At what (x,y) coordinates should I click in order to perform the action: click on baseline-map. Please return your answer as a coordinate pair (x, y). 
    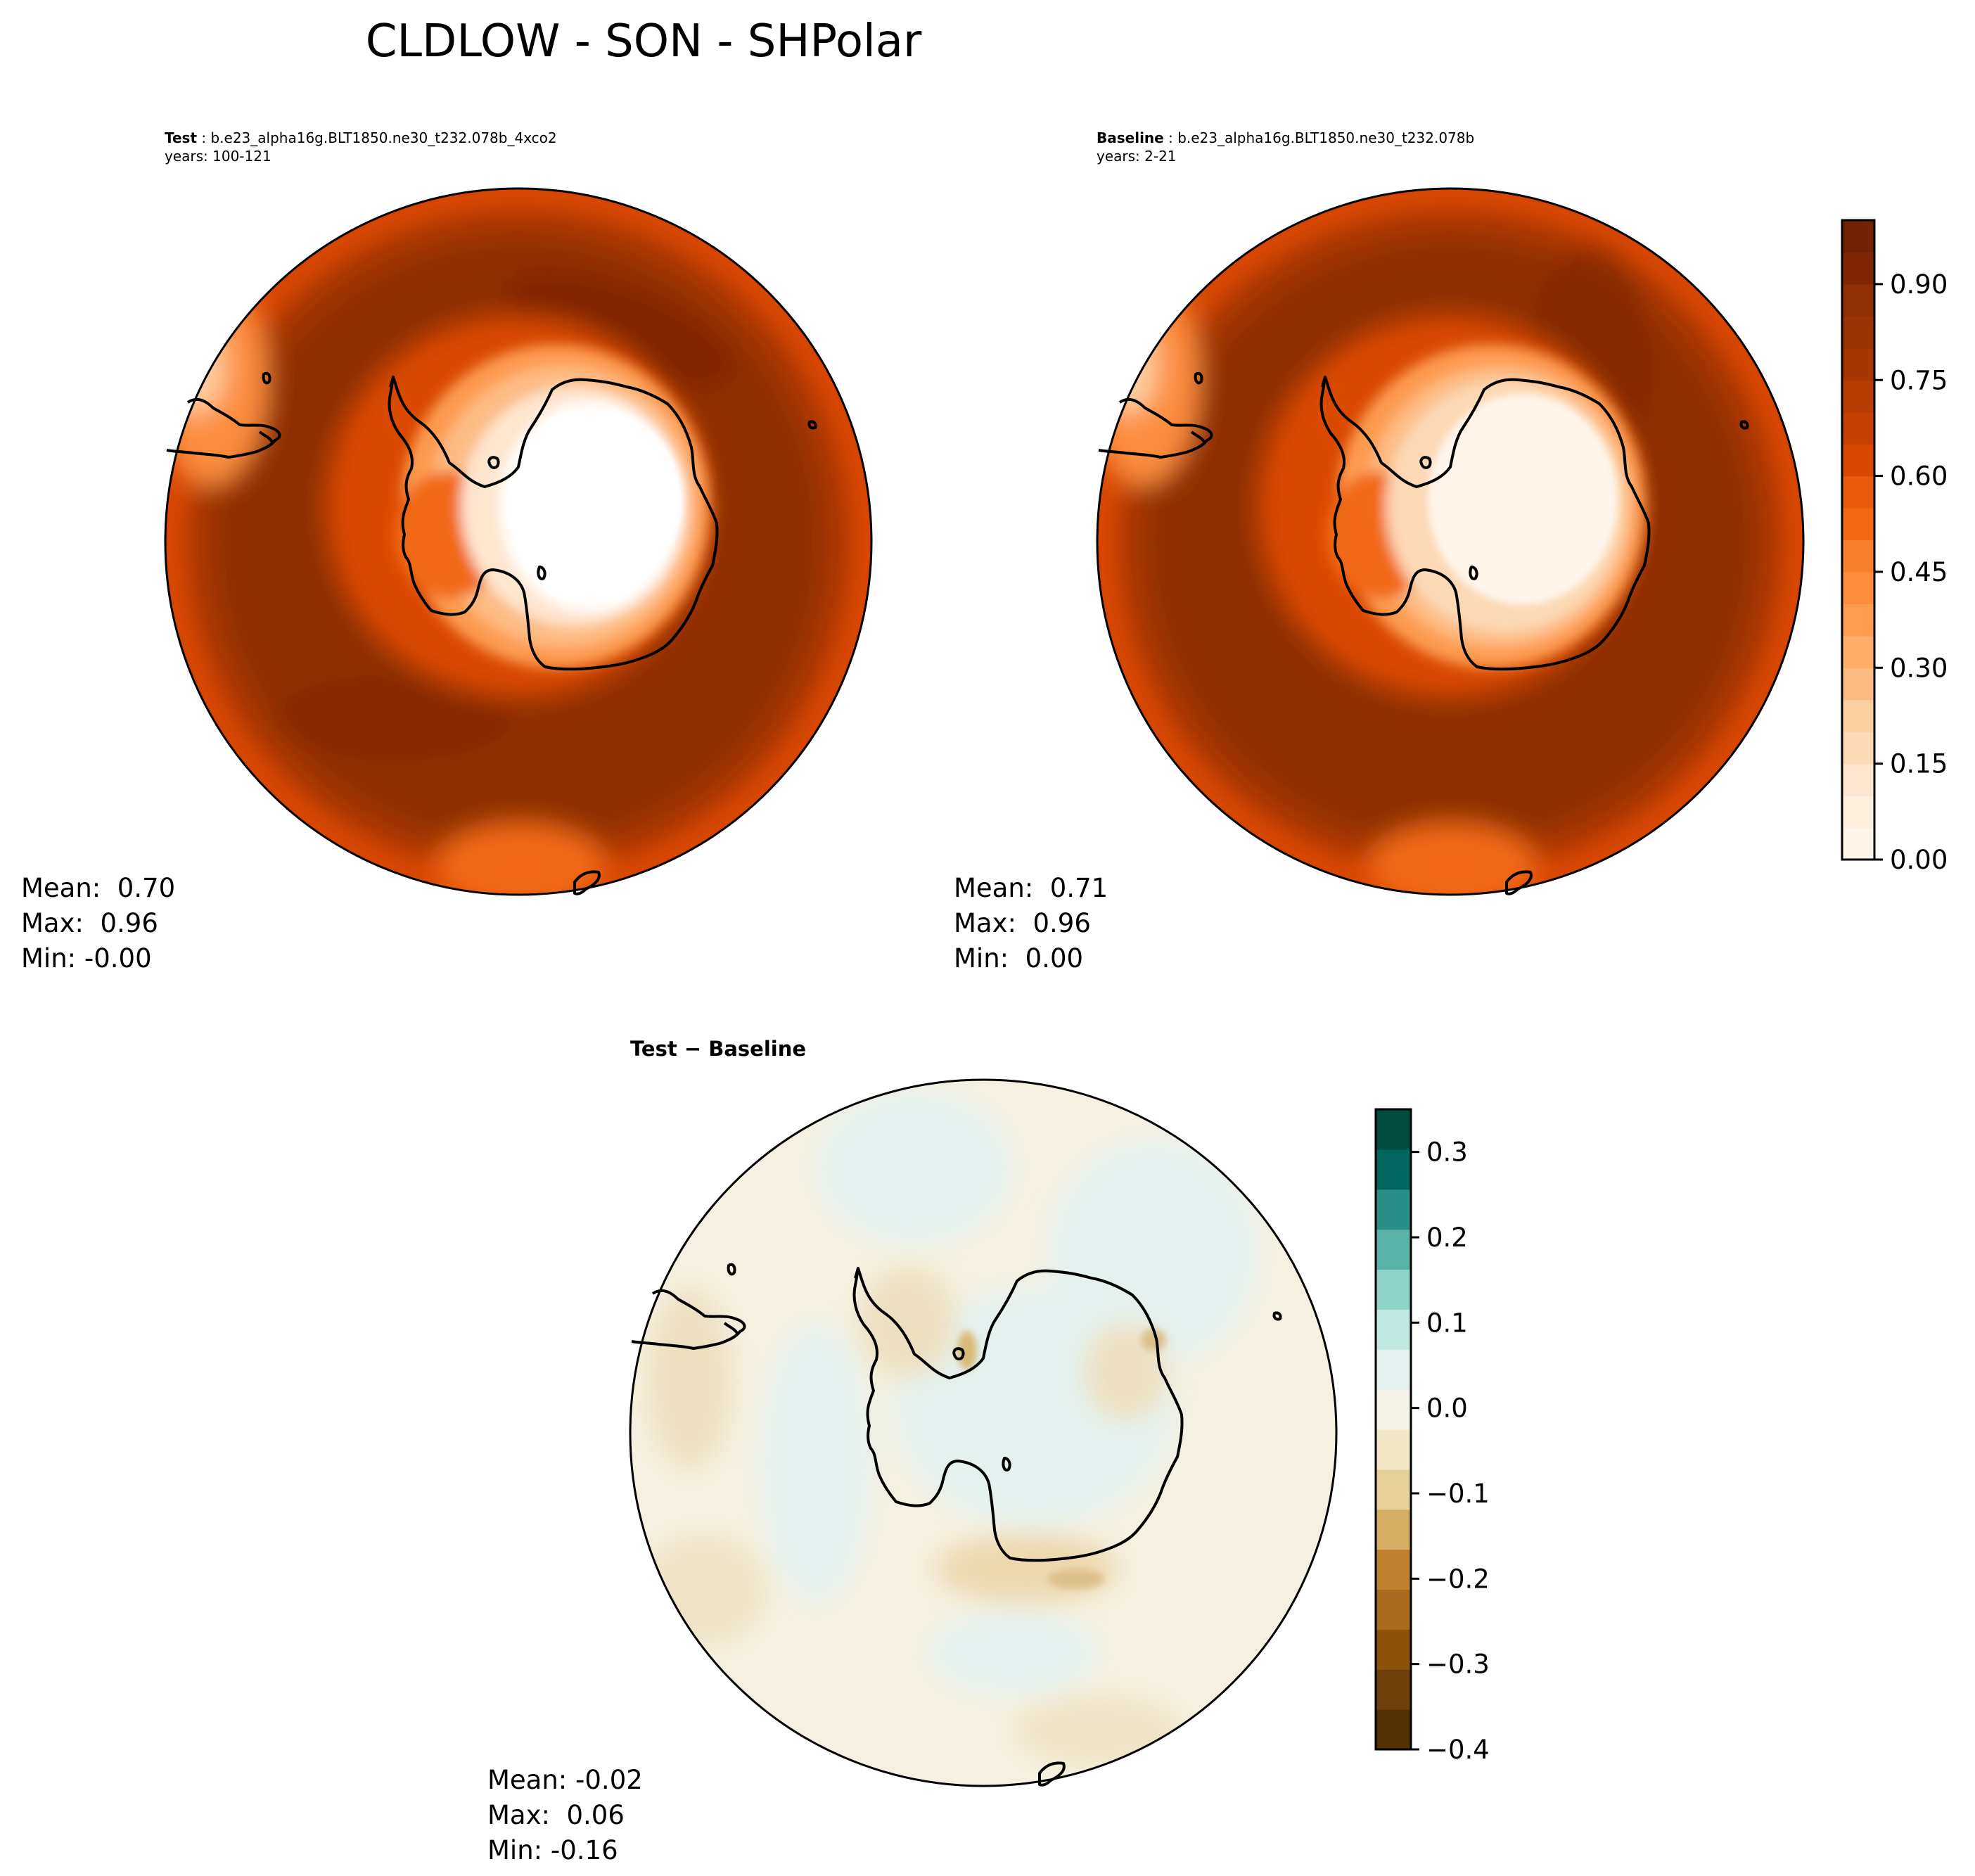
    Looking at the image, I should click on (1450, 541).